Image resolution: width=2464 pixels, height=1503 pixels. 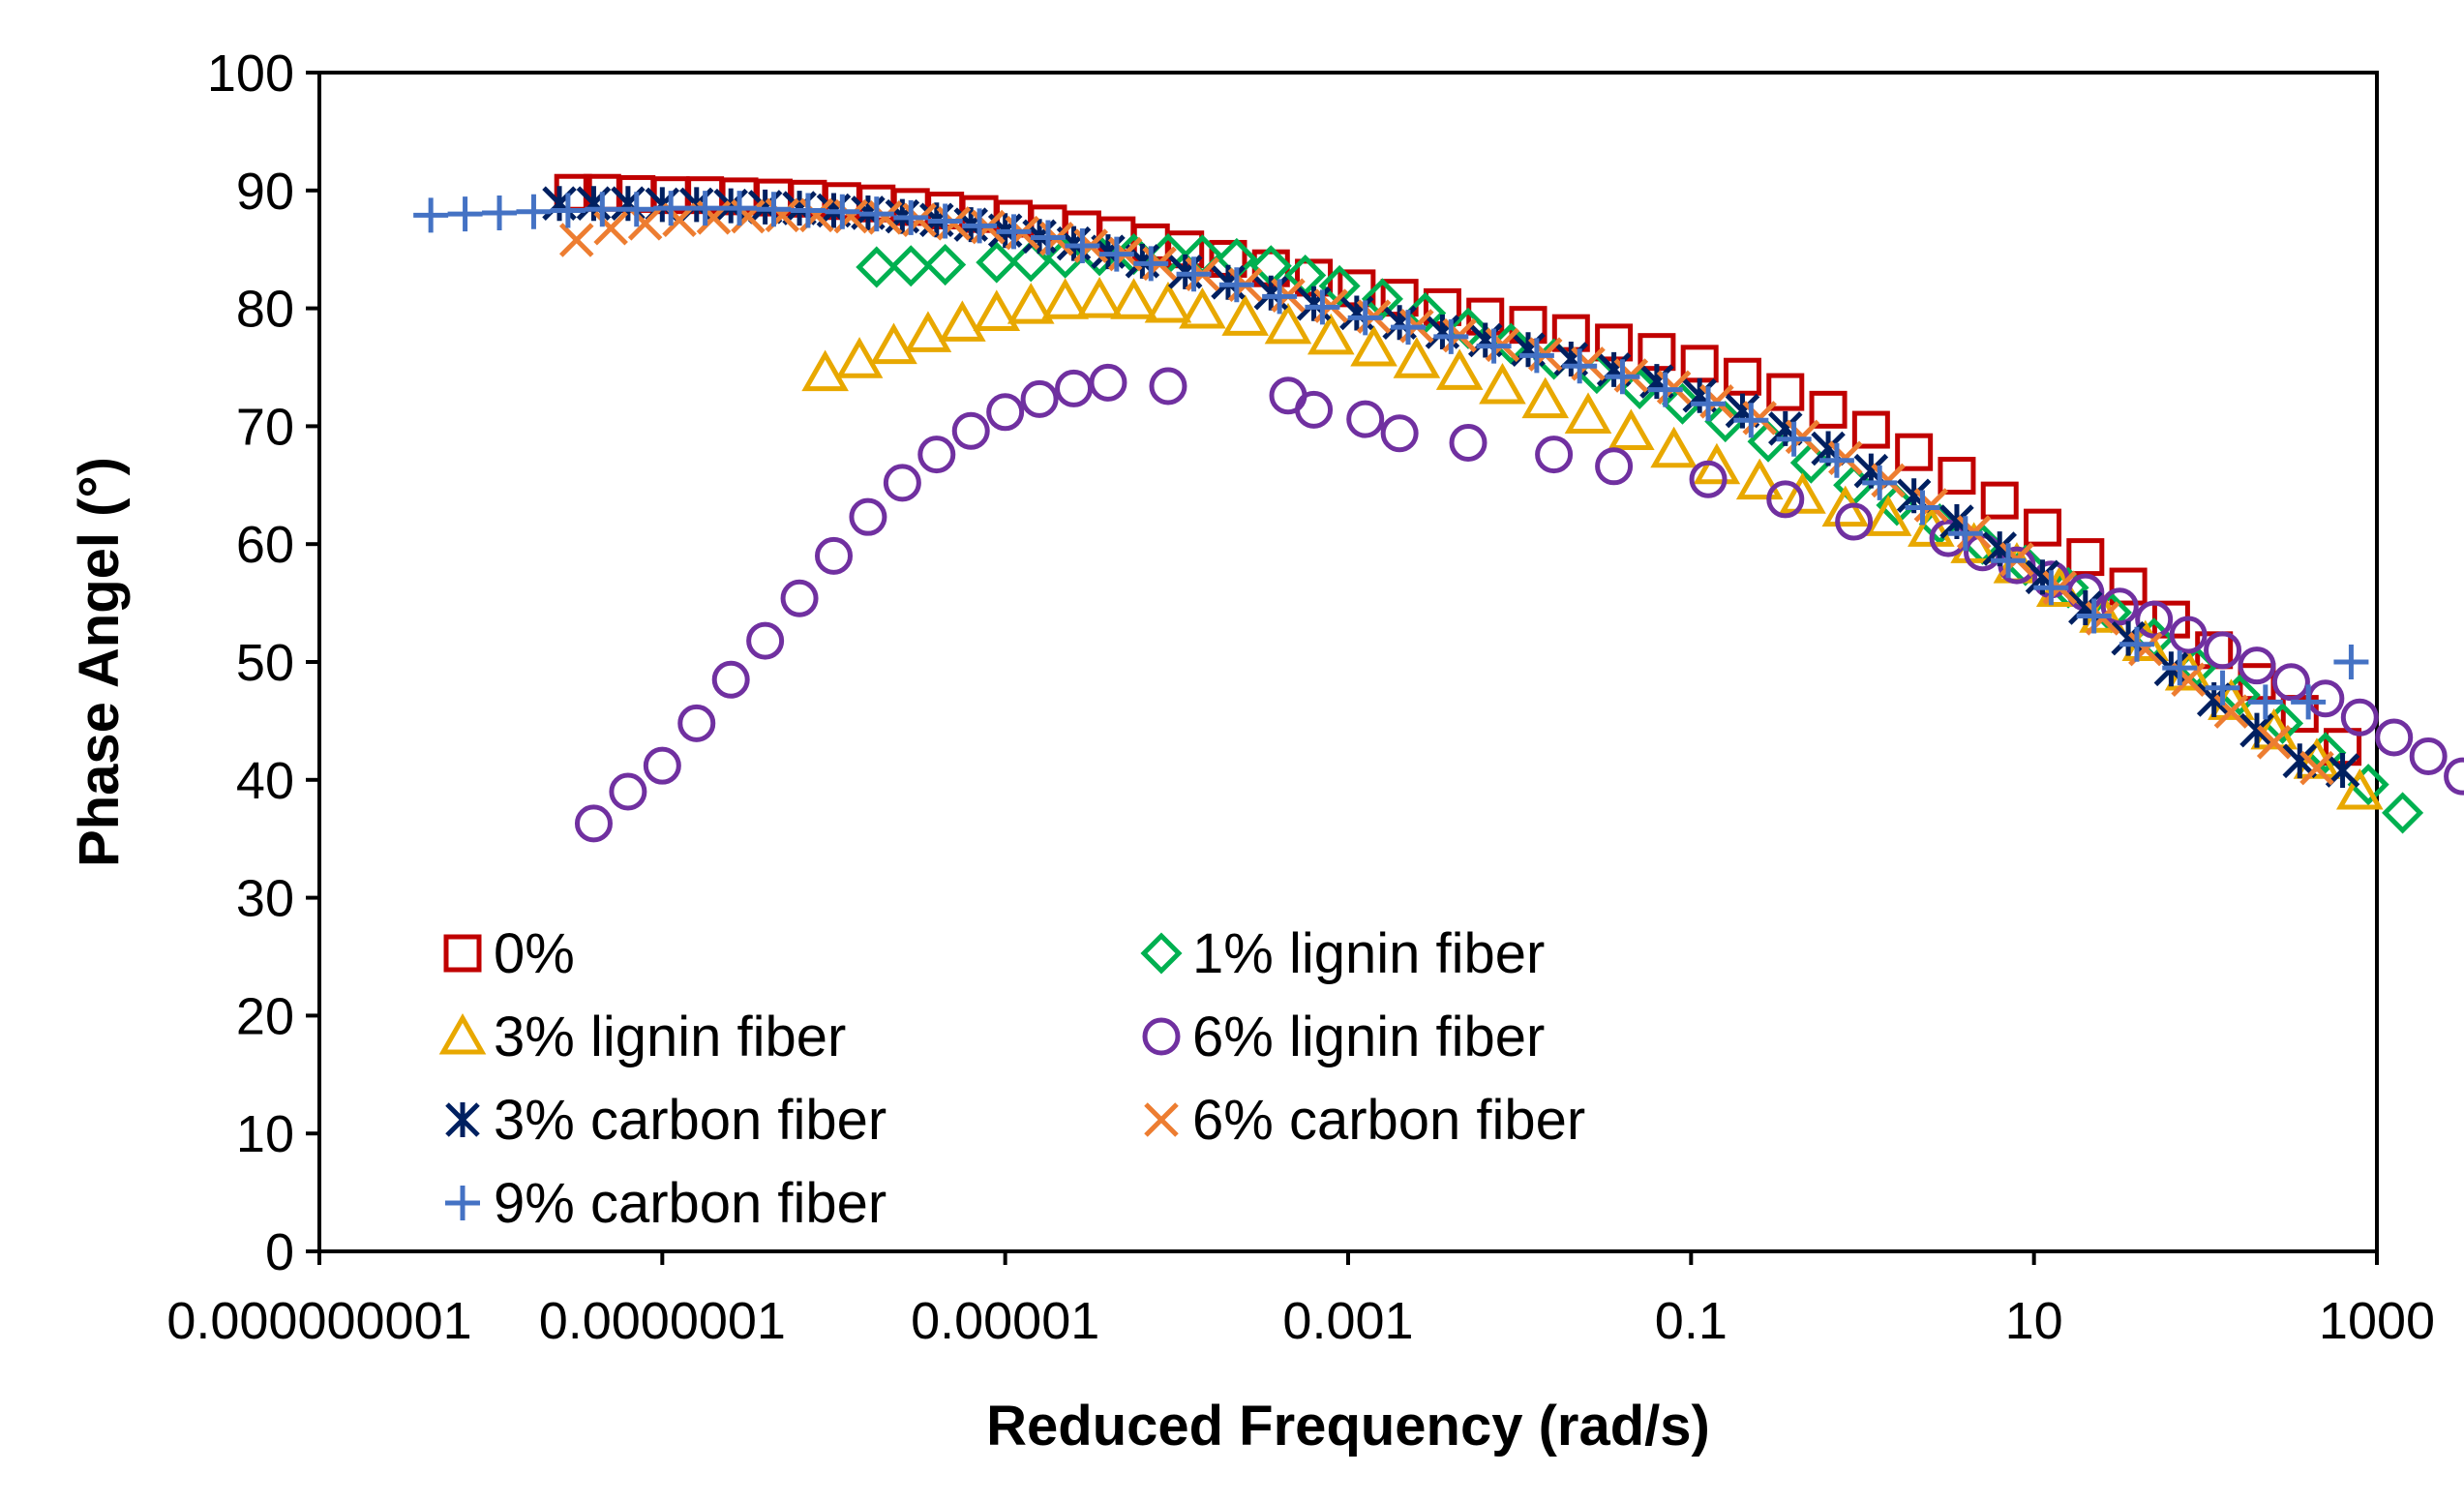 I want to click on y-tick-label: 70, so click(x=265, y=427).